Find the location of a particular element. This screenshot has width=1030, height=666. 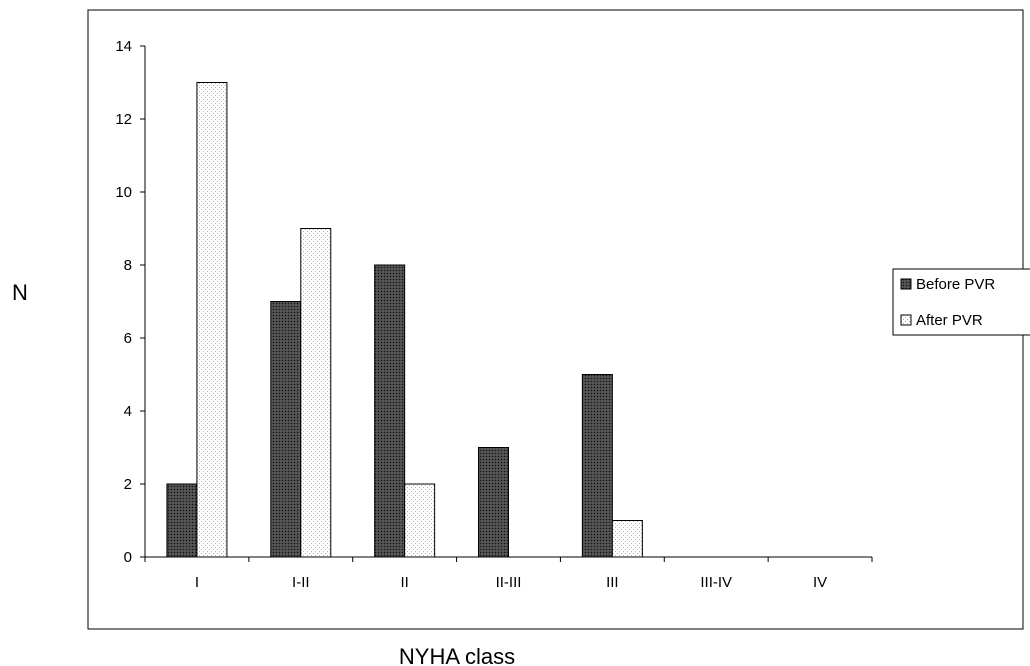

y-tick-label: 12 is located at coordinates (123, 119).